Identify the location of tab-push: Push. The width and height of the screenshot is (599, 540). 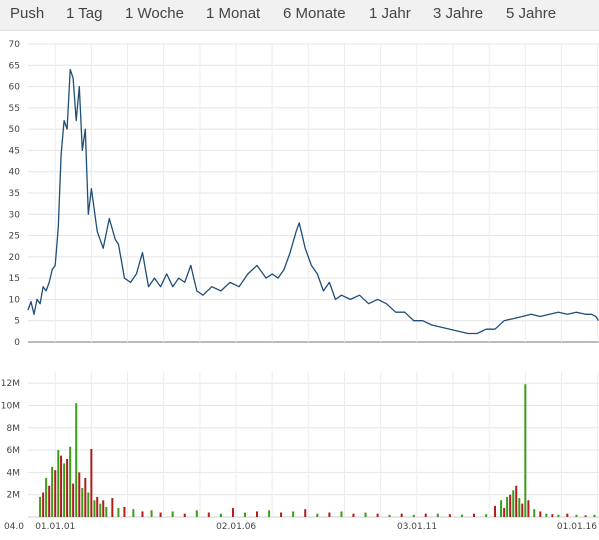
(27, 13).